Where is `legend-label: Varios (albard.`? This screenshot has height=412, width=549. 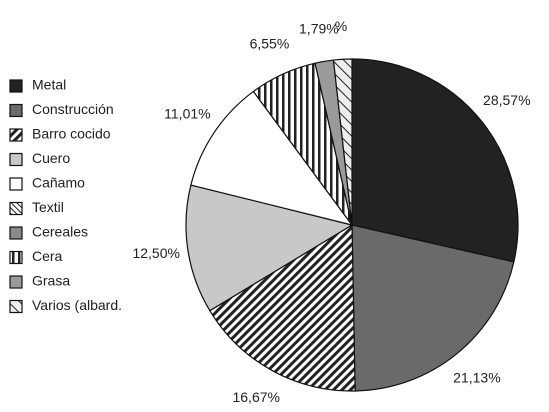 legend-label: Varios (albard. is located at coordinates (77, 305).